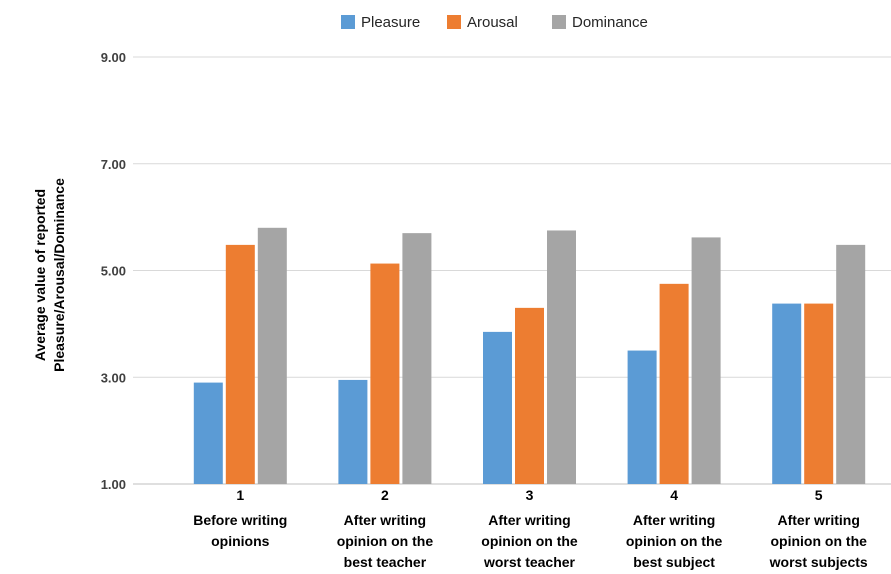 Image resolution: width=891 pixels, height=574 pixels. Describe the element at coordinates (113, 484) in the screenshot. I see `y-tick-label: 1.00` at that location.